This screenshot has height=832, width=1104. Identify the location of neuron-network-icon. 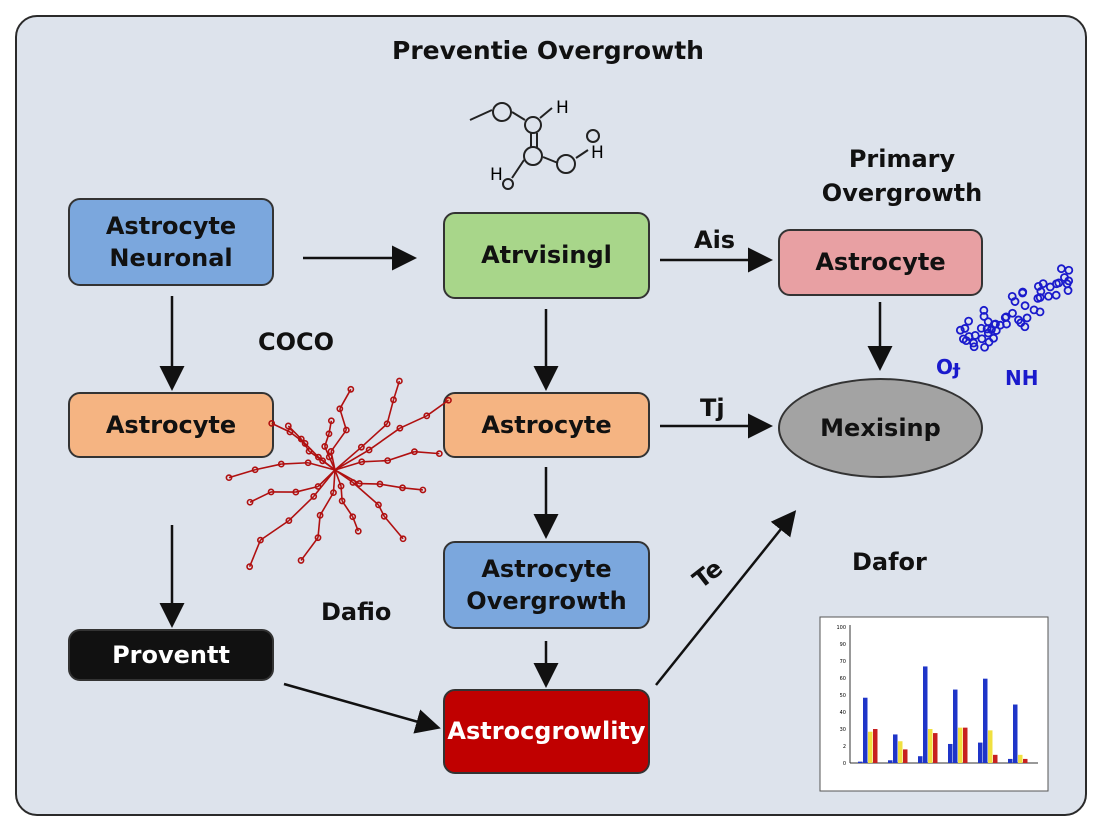
(338, 474).